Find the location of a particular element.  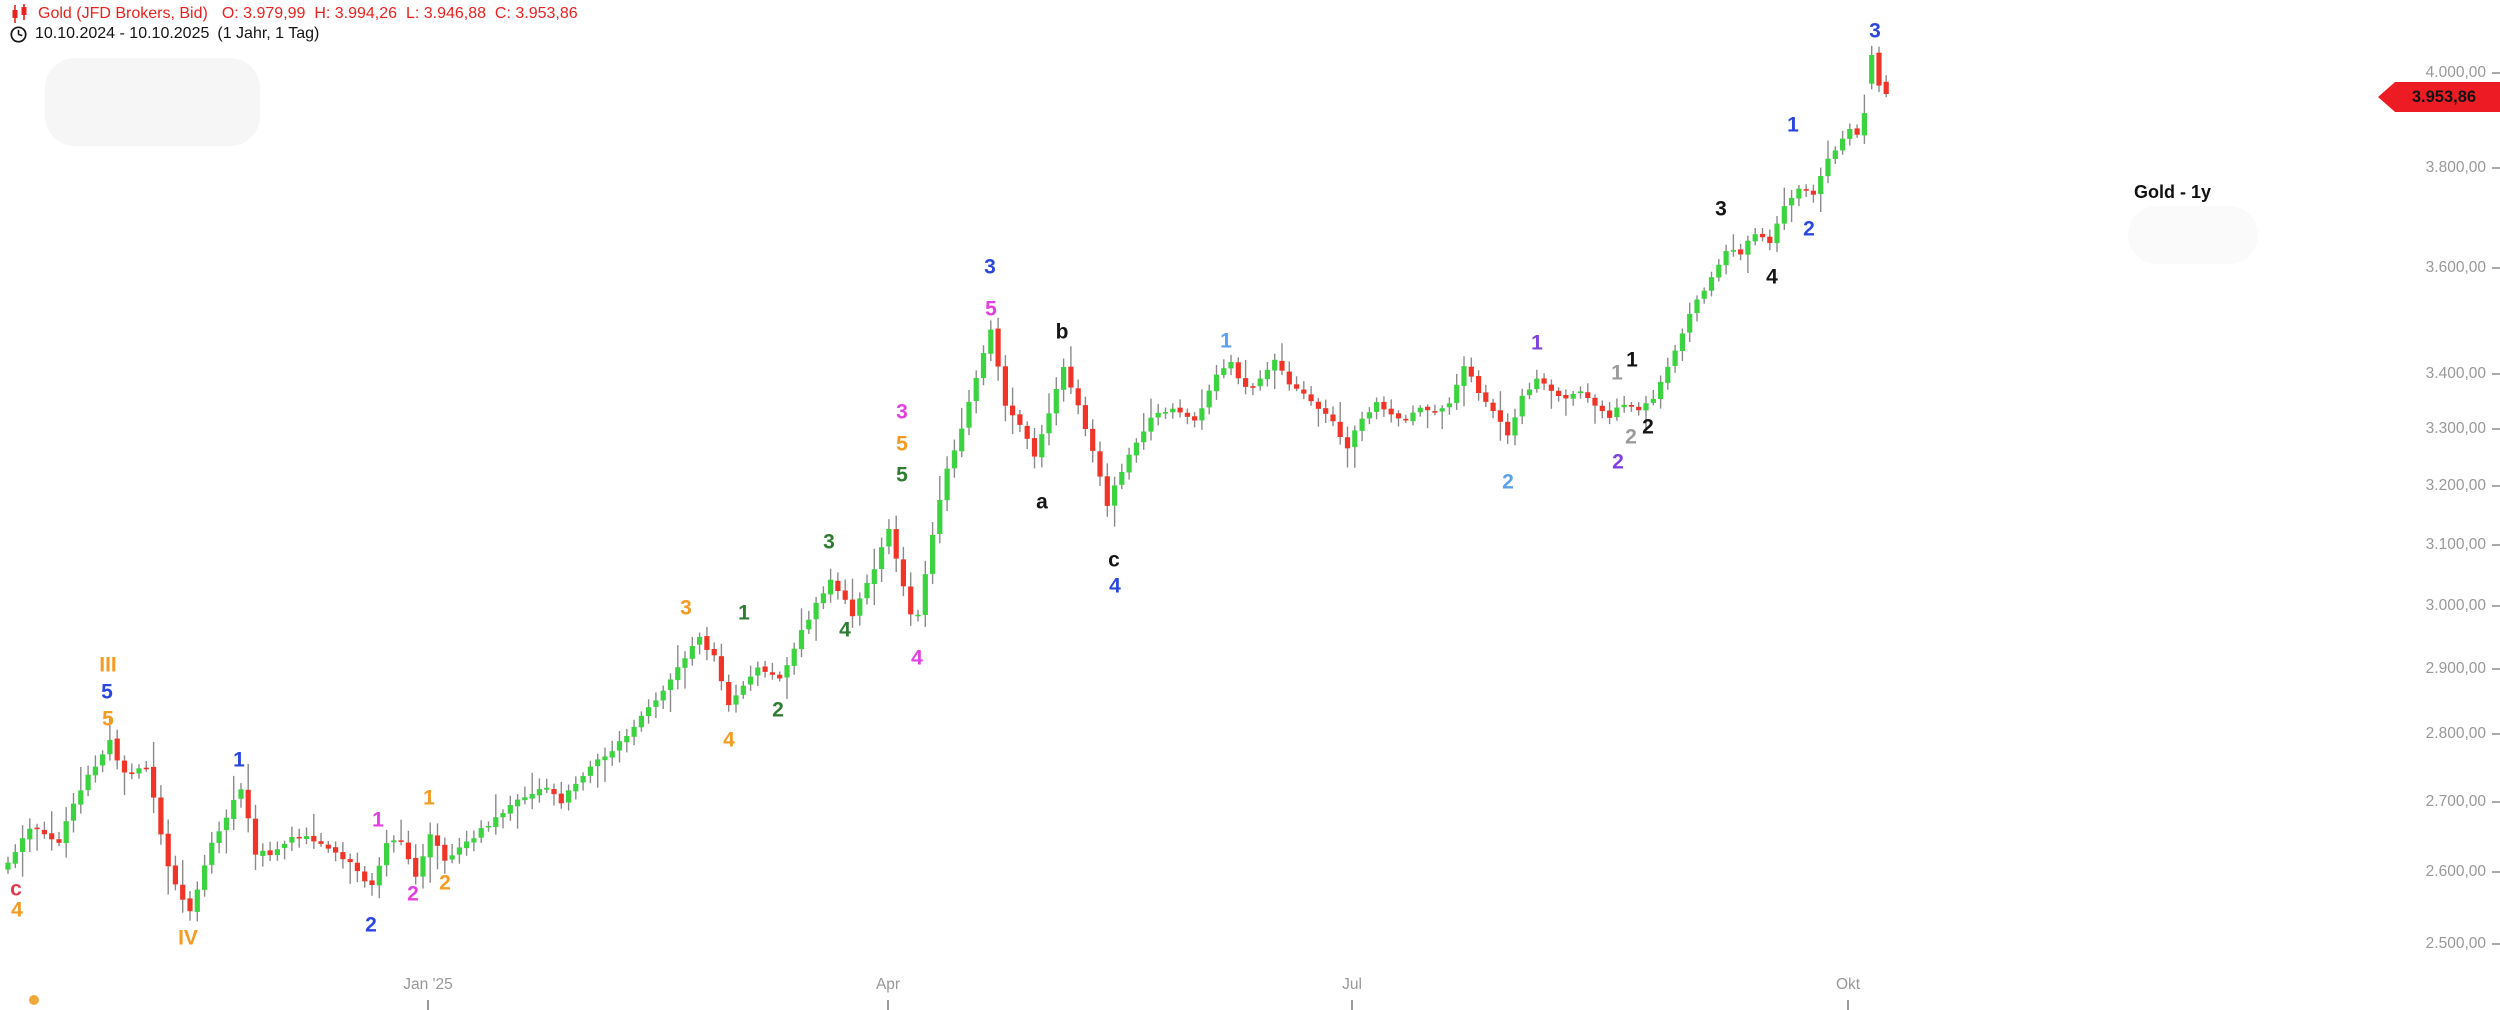

price-axis-label: 3.400,00 is located at coordinates (2455, 373).